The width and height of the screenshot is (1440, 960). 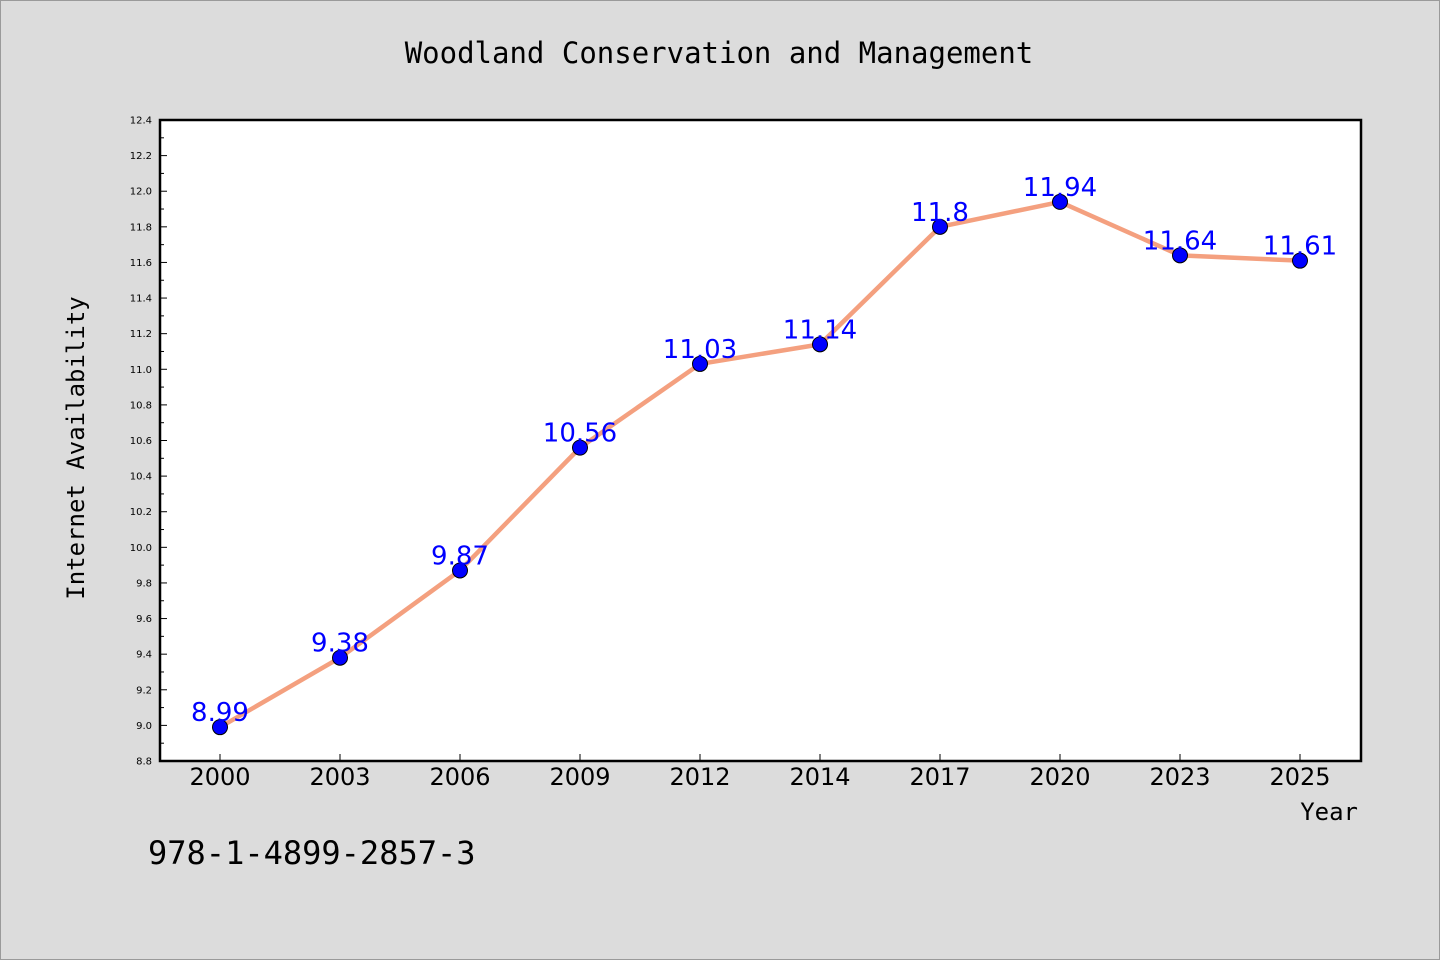 I want to click on x-tick-label: 2000, so click(x=219, y=777).